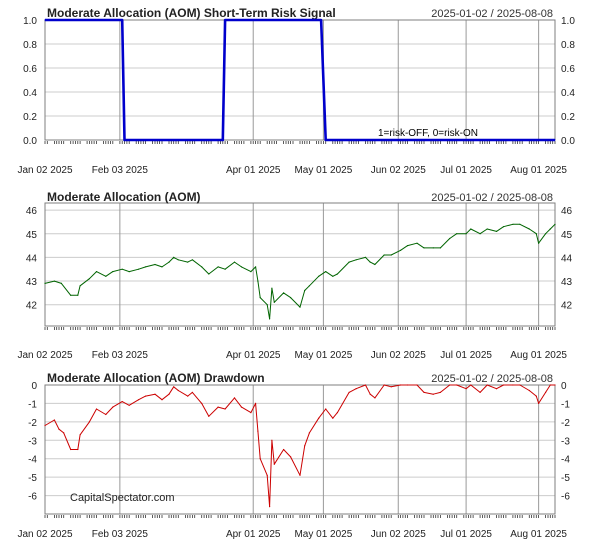 The image size is (600, 550). I want to click on price-ytick-left: 45, so click(32, 235).